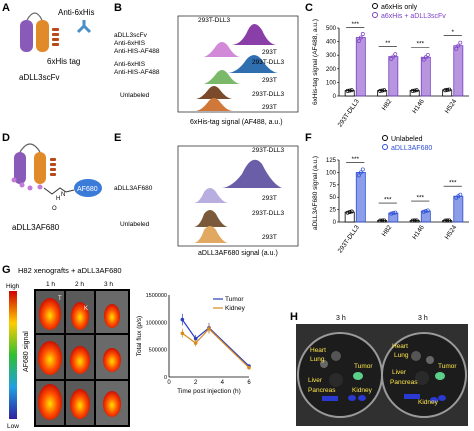 The width and height of the screenshot is (474, 431). Describe the element at coordinates (423, 374) in the screenshot. I see `dish-2-labels: Heart Lung Liver Pancreas Tumor Kidney` at that location.